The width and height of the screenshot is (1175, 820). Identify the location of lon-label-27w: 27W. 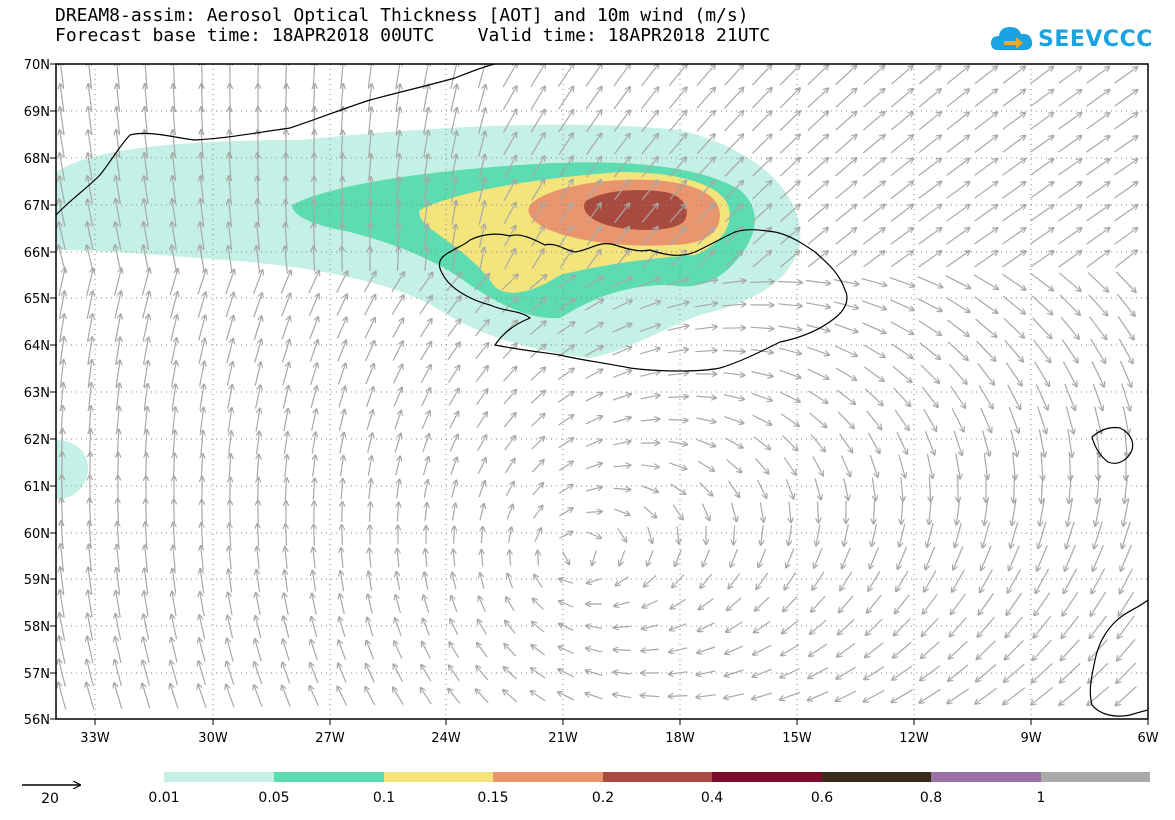
(330, 738).